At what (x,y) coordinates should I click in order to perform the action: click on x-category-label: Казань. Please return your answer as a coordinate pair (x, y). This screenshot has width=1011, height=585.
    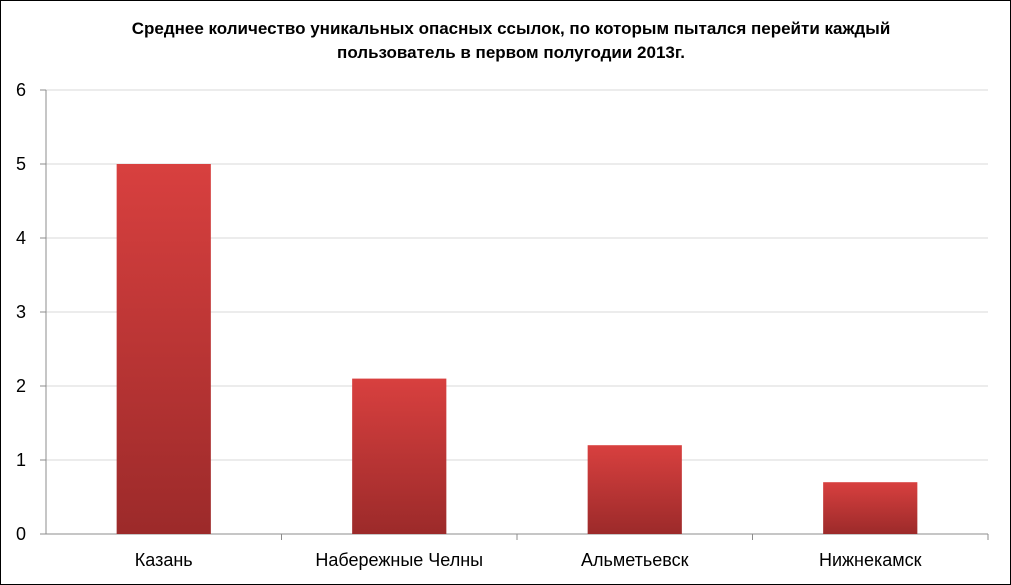
    Looking at the image, I should click on (164, 560).